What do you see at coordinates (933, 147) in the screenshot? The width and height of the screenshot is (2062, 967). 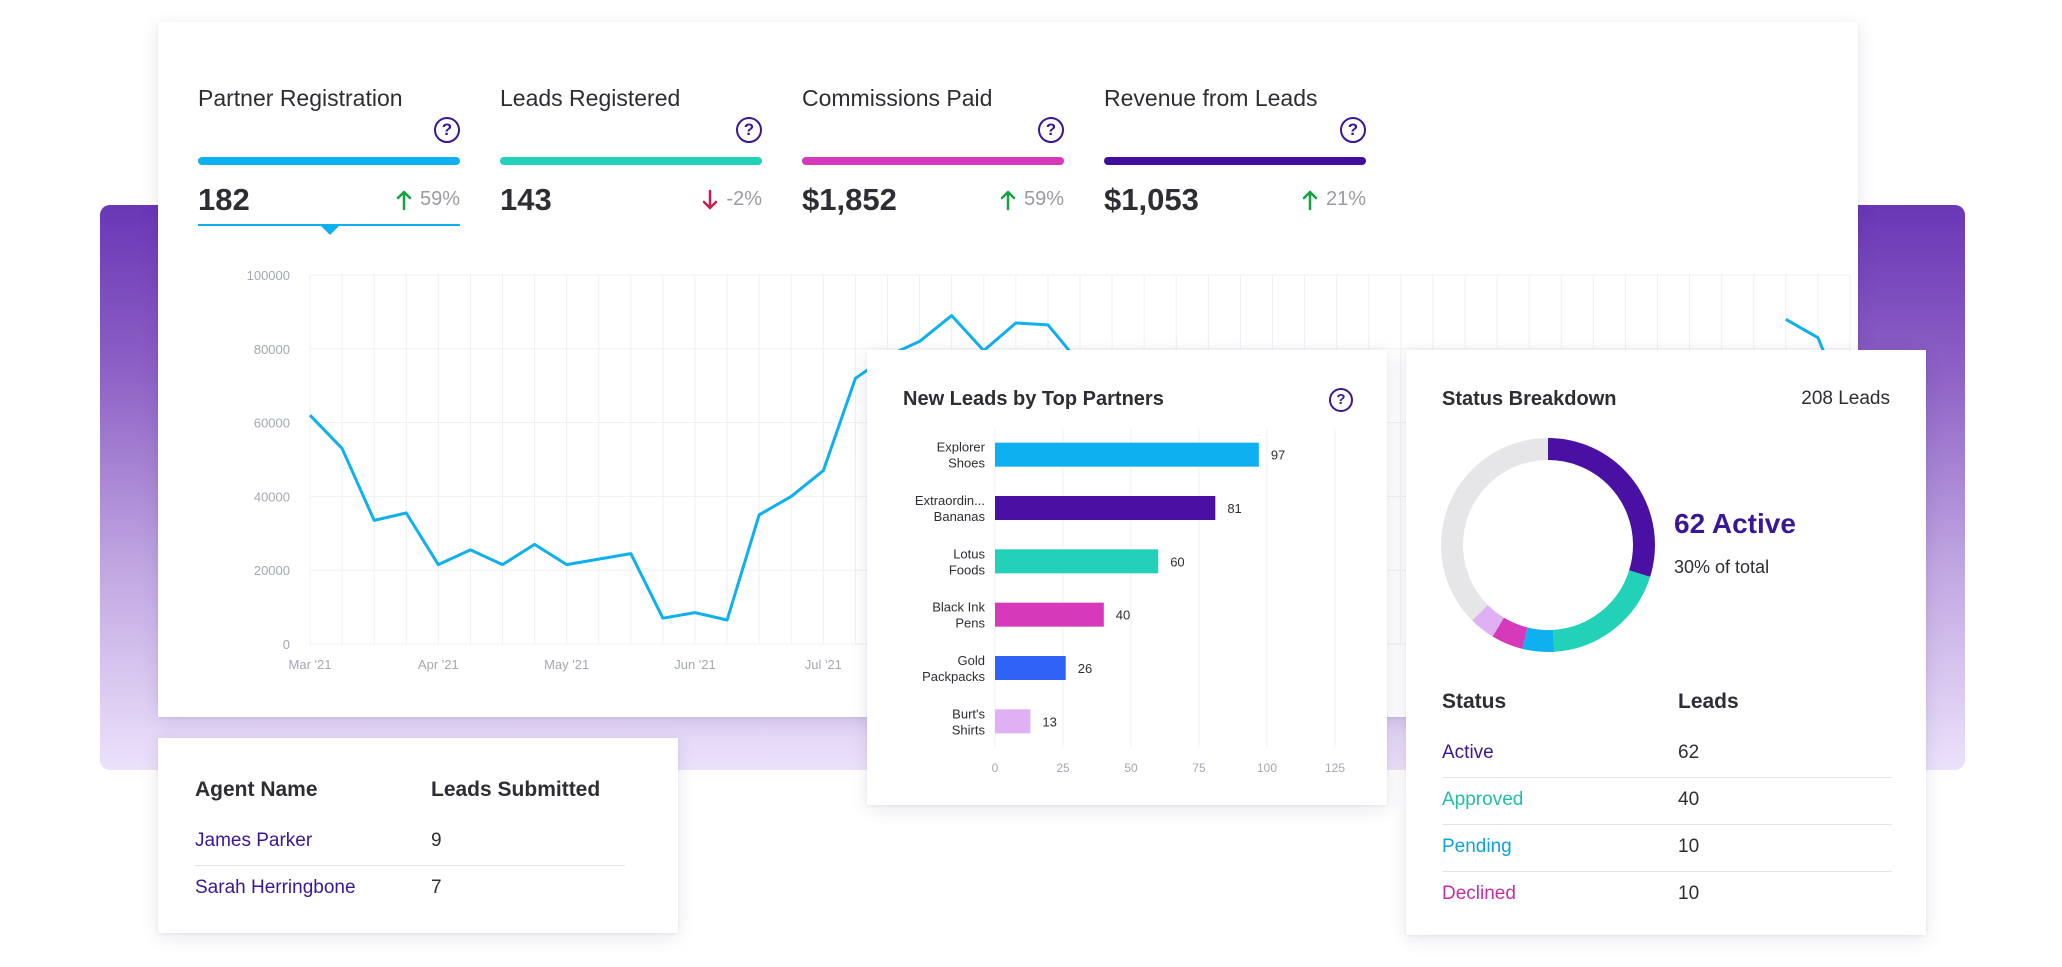 I see `kpi-tab: Commissions Paid? $1,852 59%` at bounding box center [933, 147].